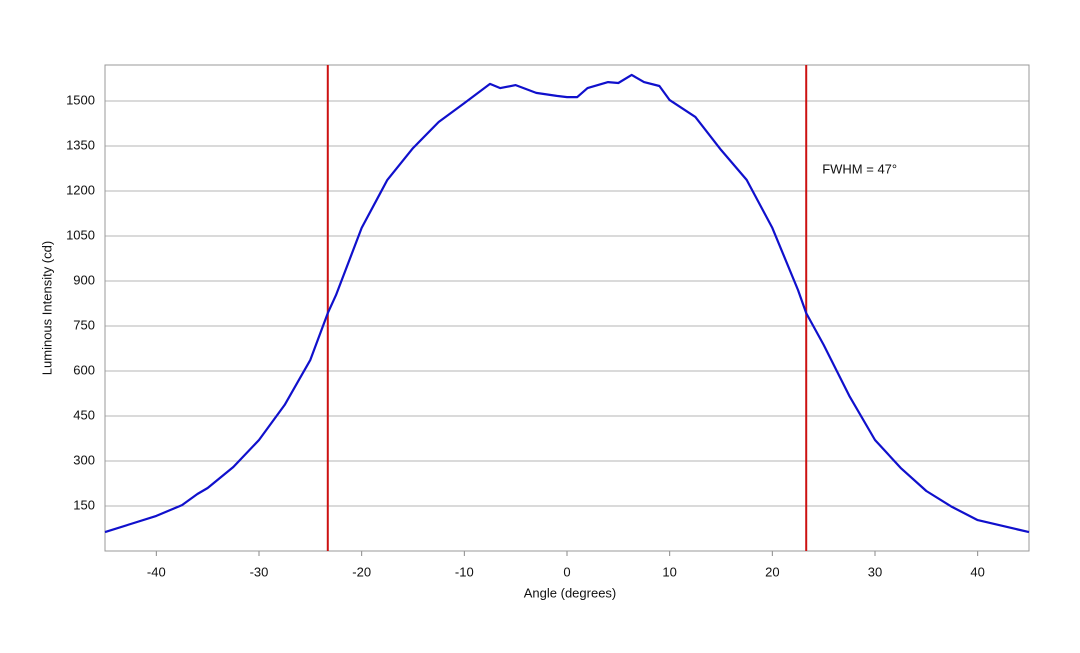  I want to click on y-tick-label: 900, so click(84, 279).